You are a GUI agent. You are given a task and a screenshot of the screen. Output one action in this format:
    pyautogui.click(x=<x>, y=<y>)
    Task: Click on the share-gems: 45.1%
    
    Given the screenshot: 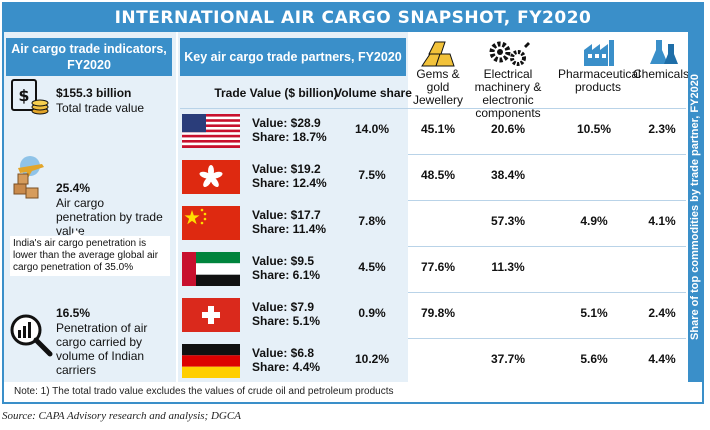 What is the action you would take?
    pyautogui.click(x=438, y=129)
    